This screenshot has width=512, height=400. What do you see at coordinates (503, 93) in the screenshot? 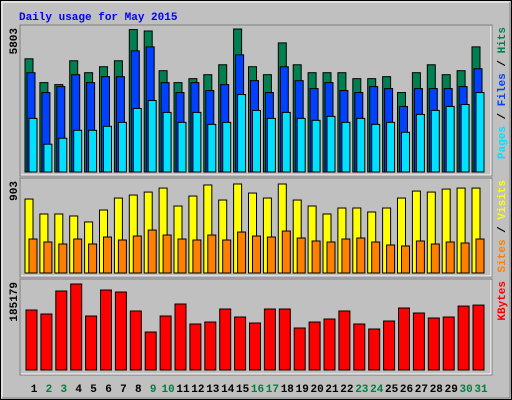
I see `legend: Pages / Files / Hits` at bounding box center [503, 93].